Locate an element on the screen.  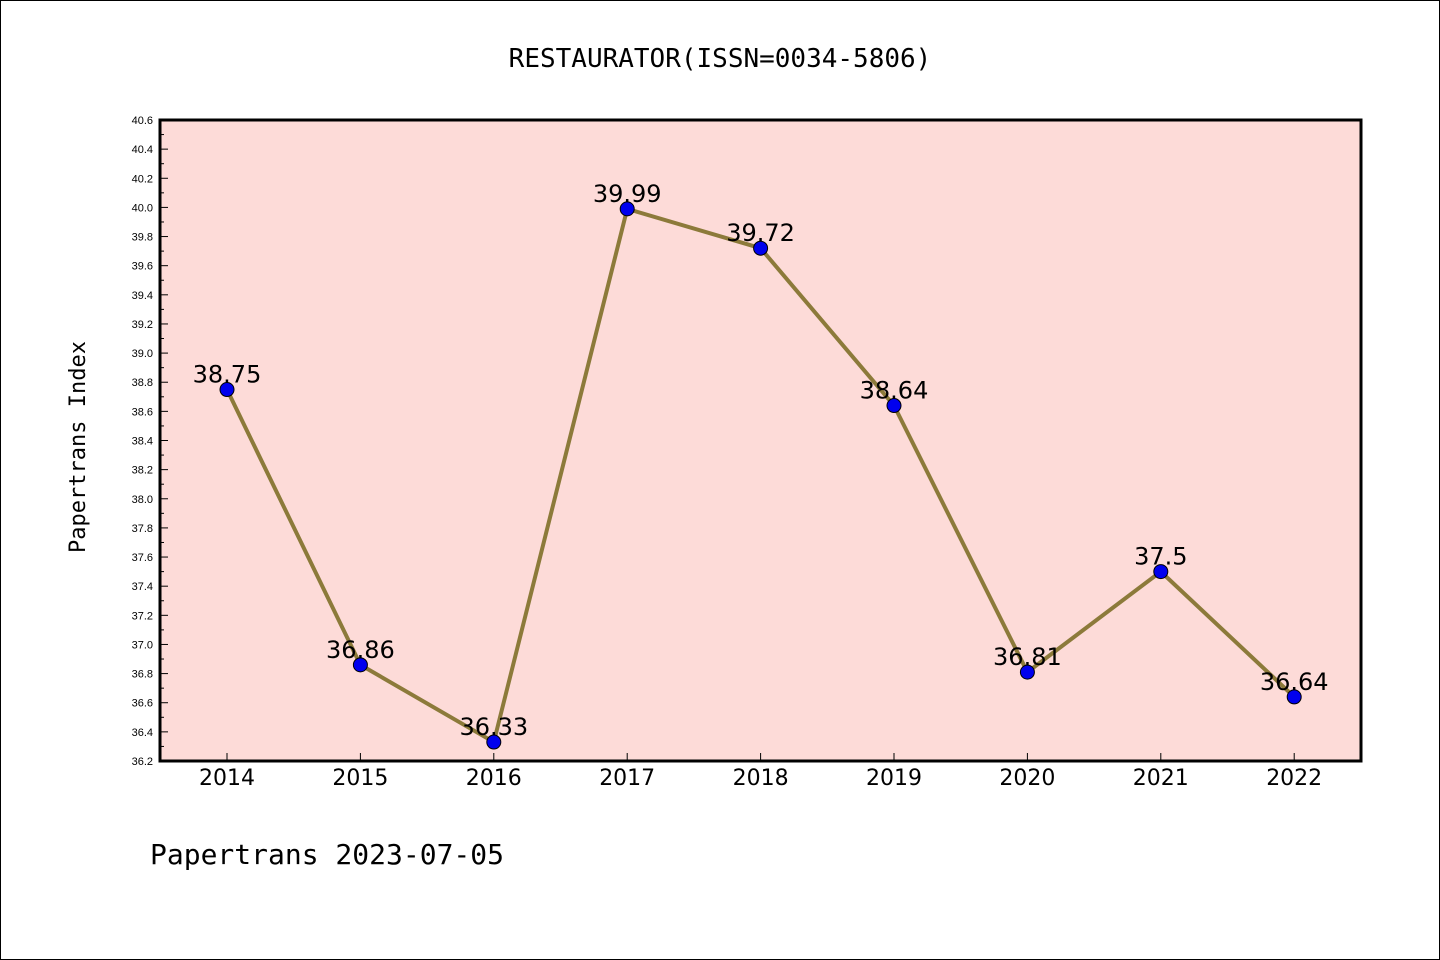
y-tick-label: 39.6 is located at coordinates (142, 267).